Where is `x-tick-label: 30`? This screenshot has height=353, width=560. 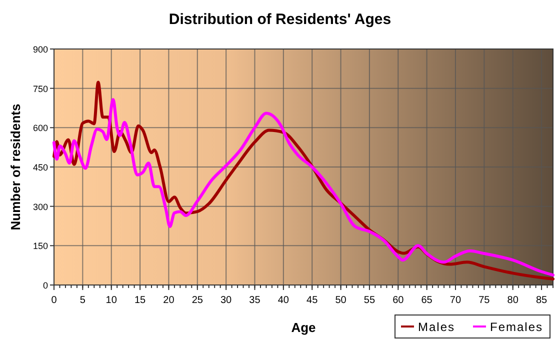
x-tick-label: 30 is located at coordinates (226, 300).